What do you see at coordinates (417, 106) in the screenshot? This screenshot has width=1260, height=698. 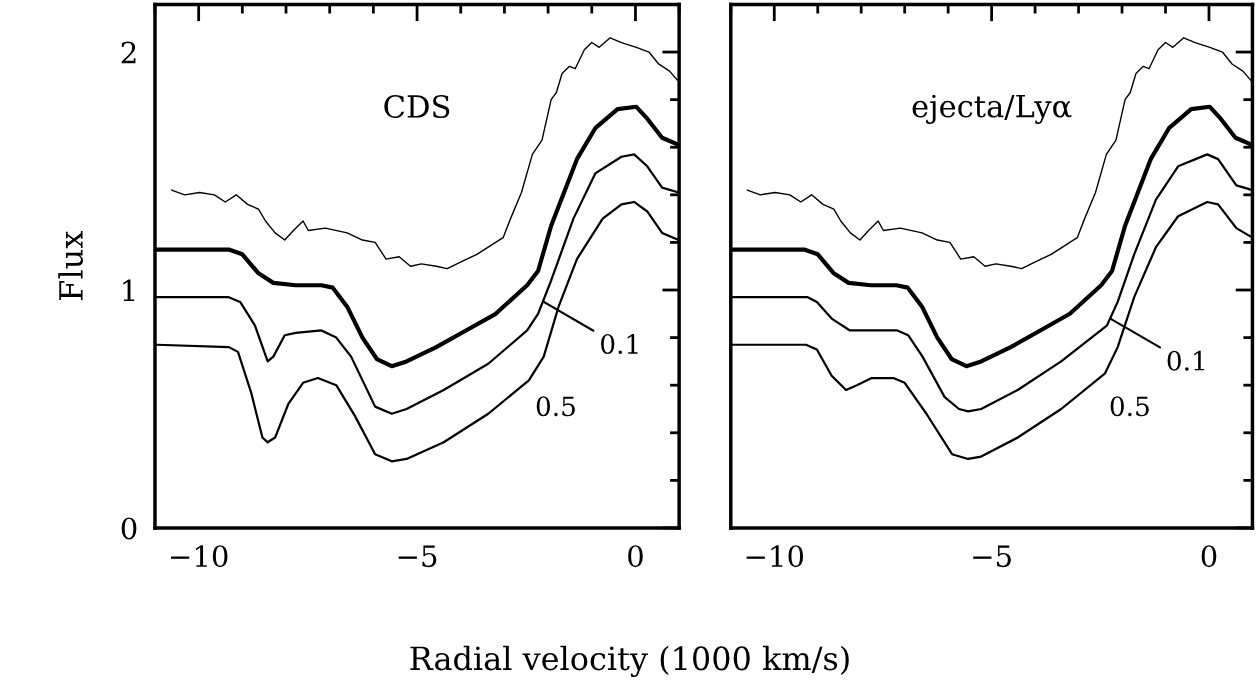 I see `text: CDS` at bounding box center [417, 106].